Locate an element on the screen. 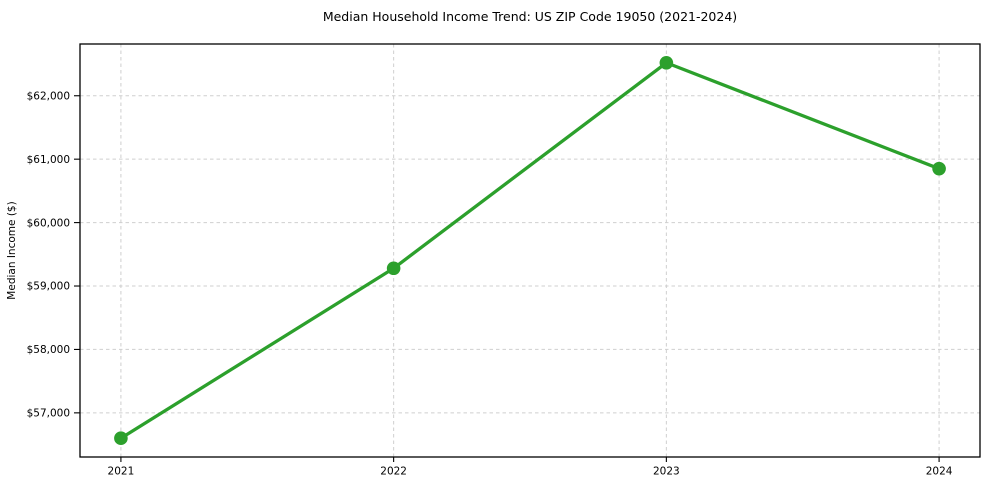  data-point-2024 is located at coordinates (939, 168).